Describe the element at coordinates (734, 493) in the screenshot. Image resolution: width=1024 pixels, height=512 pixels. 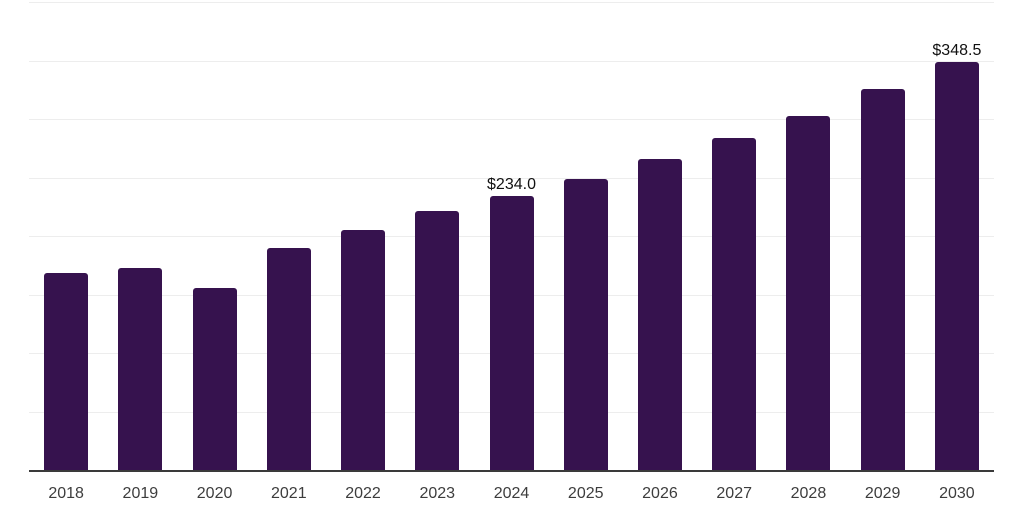
I see `x-tick-label-2027: 2027` at that location.